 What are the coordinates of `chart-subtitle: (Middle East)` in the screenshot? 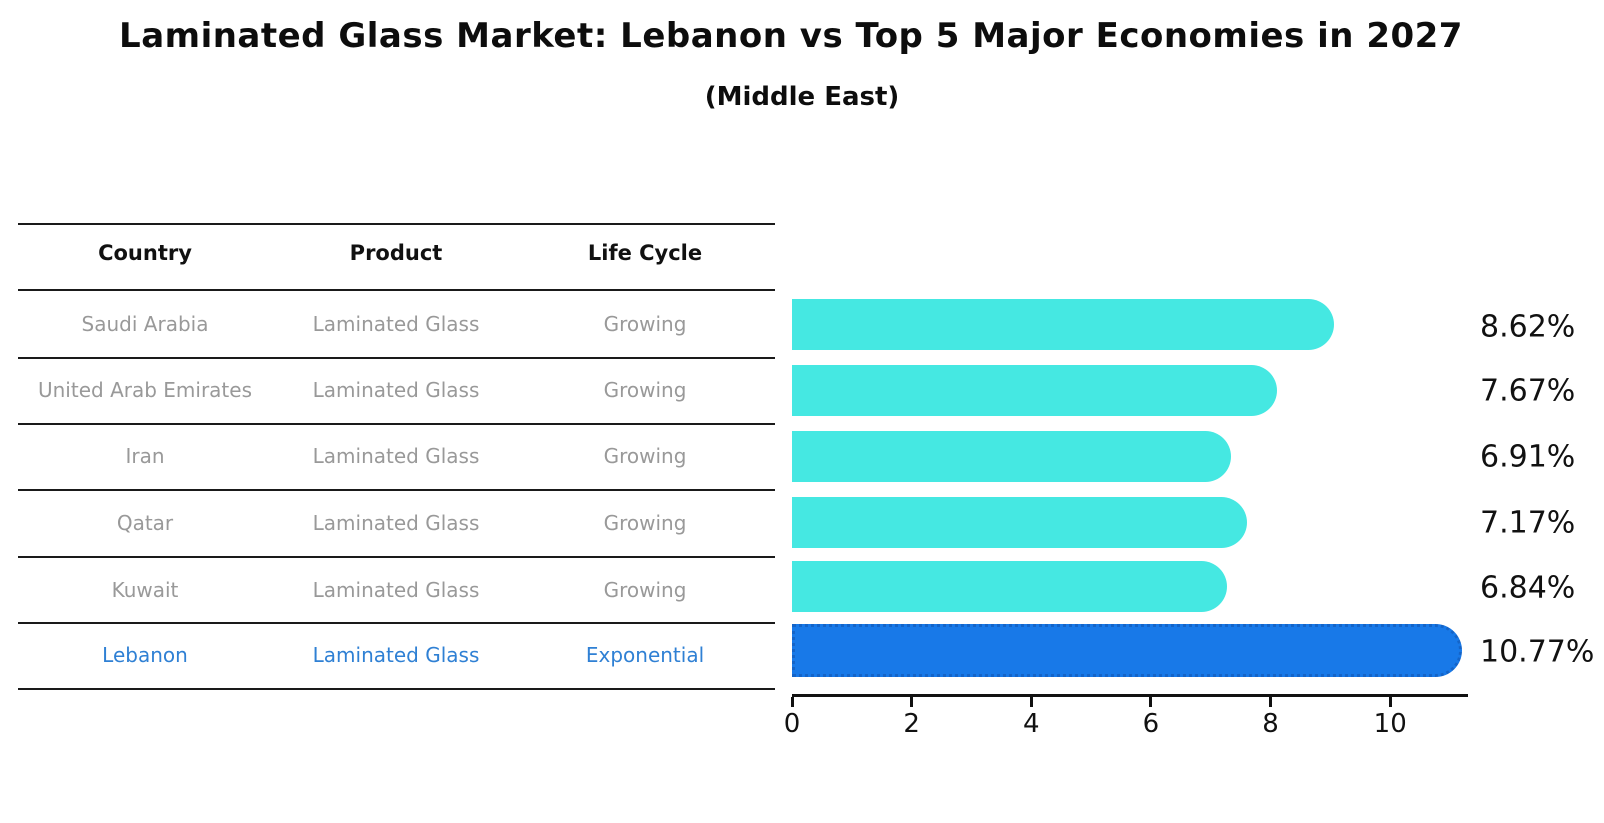 It's located at (802, 97).